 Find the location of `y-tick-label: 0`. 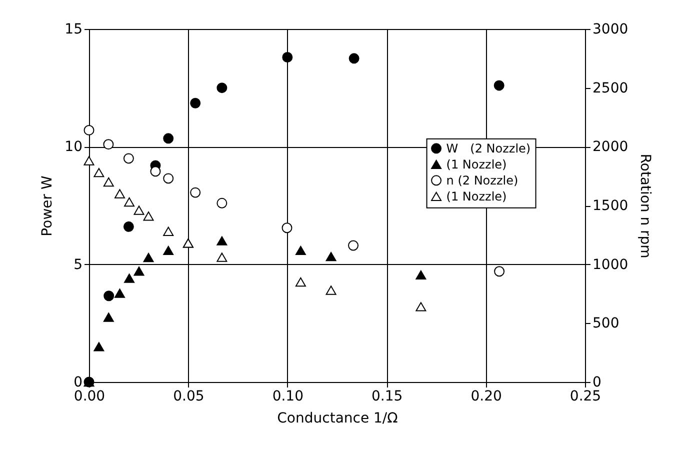

y-tick-label: 0 is located at coordinates (78, 382).